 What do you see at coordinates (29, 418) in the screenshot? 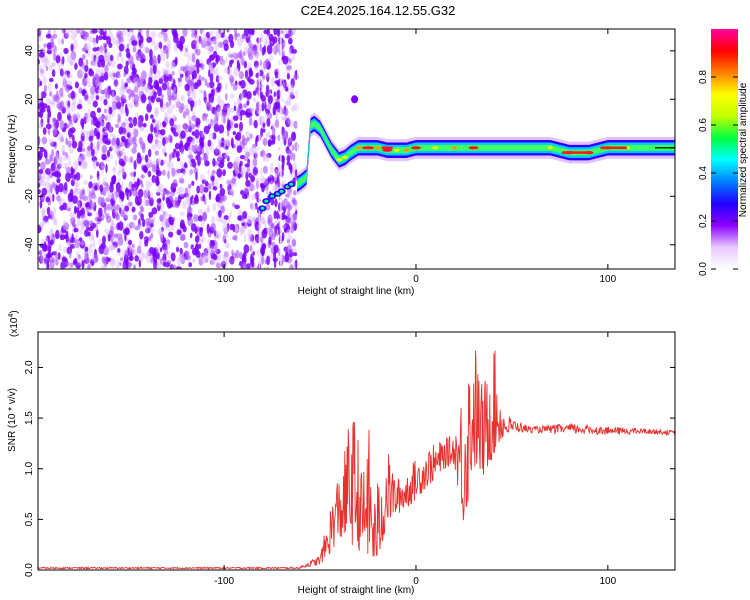
I see `snr-y-tick-label: 1.5` at bounding box center [29, 418].